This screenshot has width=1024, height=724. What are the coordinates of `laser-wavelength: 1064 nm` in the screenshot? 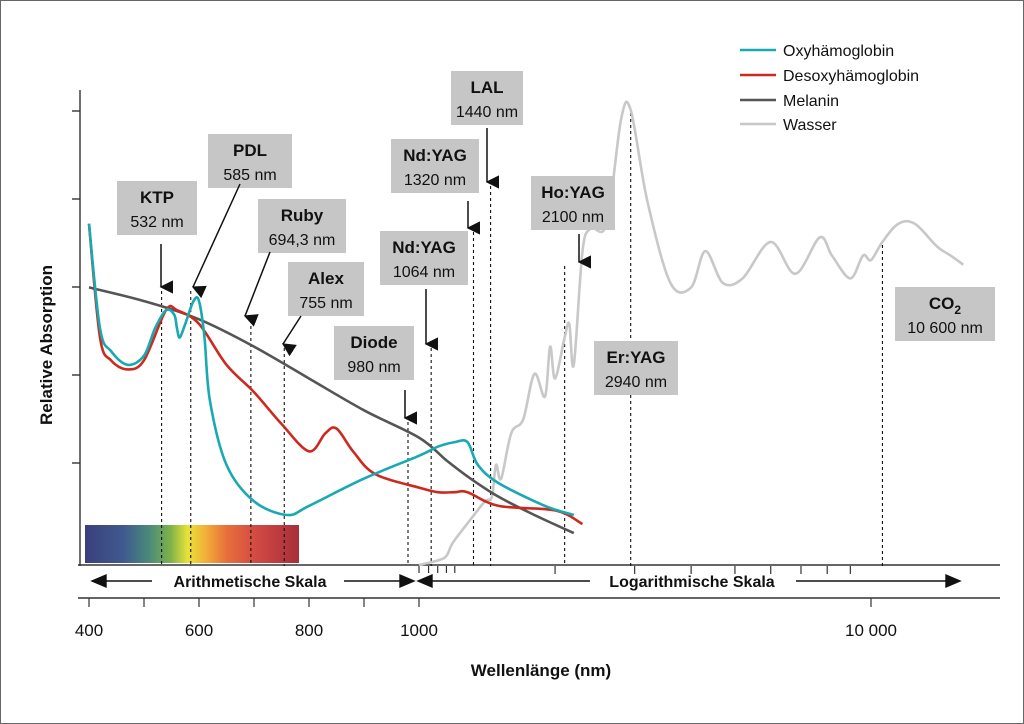 It's located at (424, 272).